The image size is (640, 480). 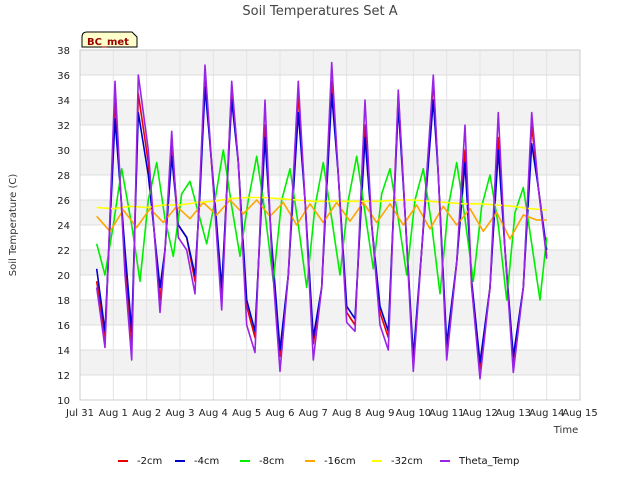 I want to click on y-tick-label: 28, so click(x=63, y=176).